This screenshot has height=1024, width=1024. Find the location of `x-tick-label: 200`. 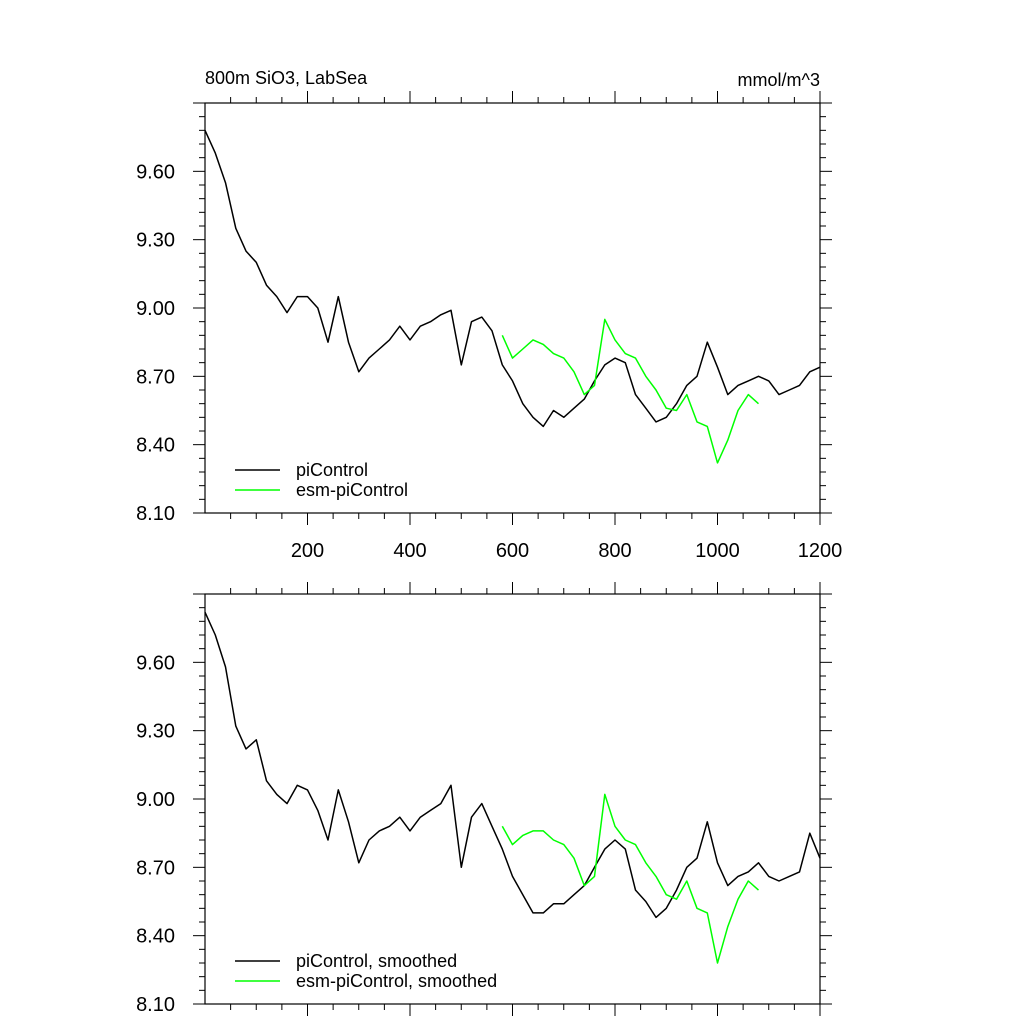

x-tick-label: 200 is located at coordinates (307, 551).